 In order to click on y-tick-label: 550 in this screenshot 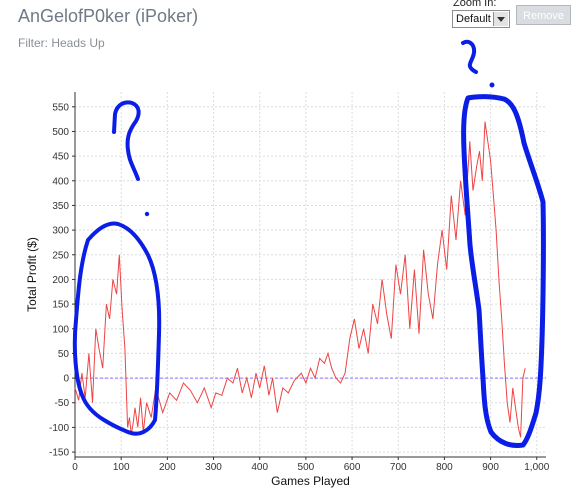, I will do `click(60, 107)`.